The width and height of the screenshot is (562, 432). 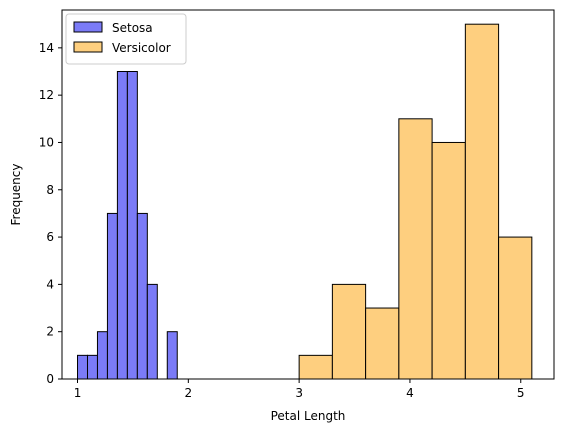 What do you see at coordinates (189, 393) in the screenshot?
I see `x-tick-label: 2` at bounding box center [189, 393].